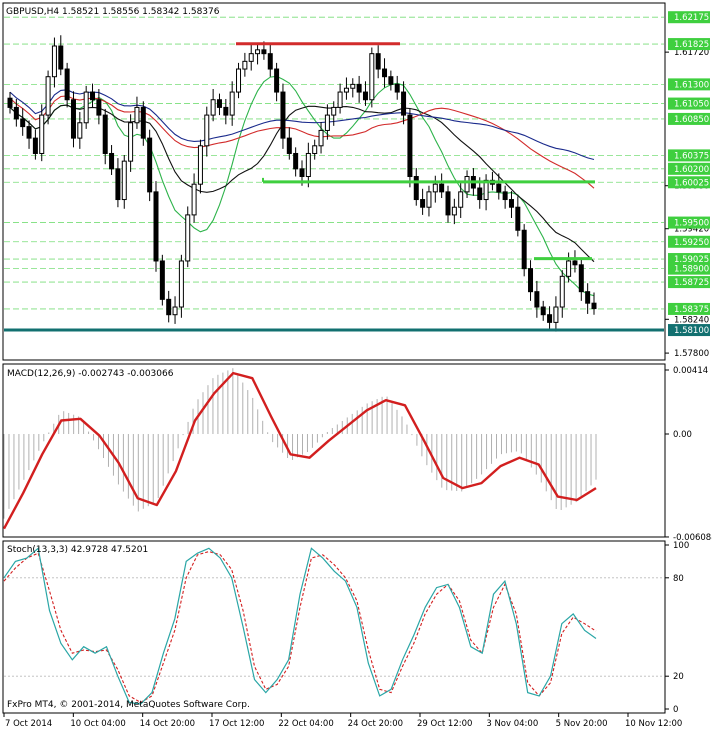 The image size is (712, 736). I want to click on macd-header: MACD(12,26,9) -0.002743 -0.003066, so click(90, 374).